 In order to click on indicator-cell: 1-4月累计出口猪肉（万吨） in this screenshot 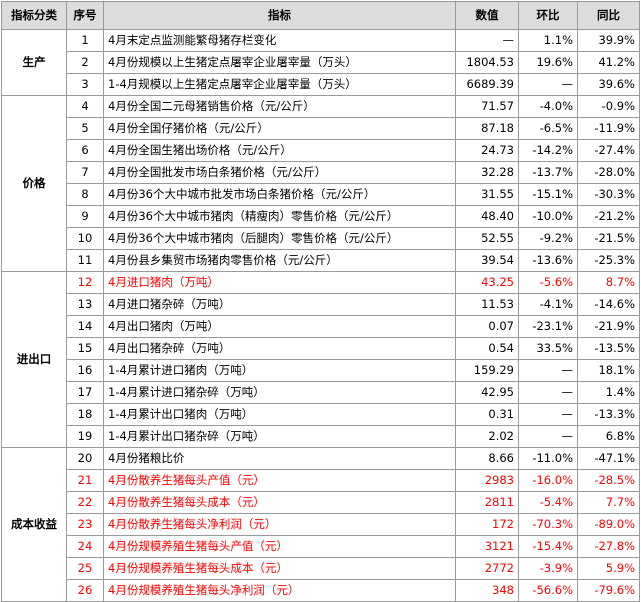, I will do `click(279, 414)`.